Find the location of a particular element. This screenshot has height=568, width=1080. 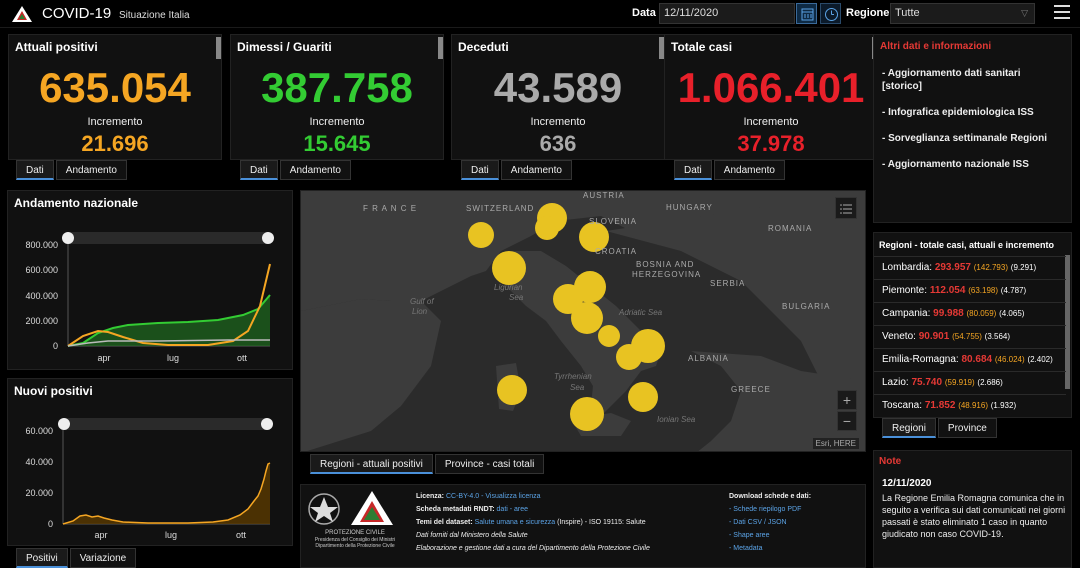

org-sub1: Presidenza del Consiglio dei Ministri is located at coordinates (355, 540).